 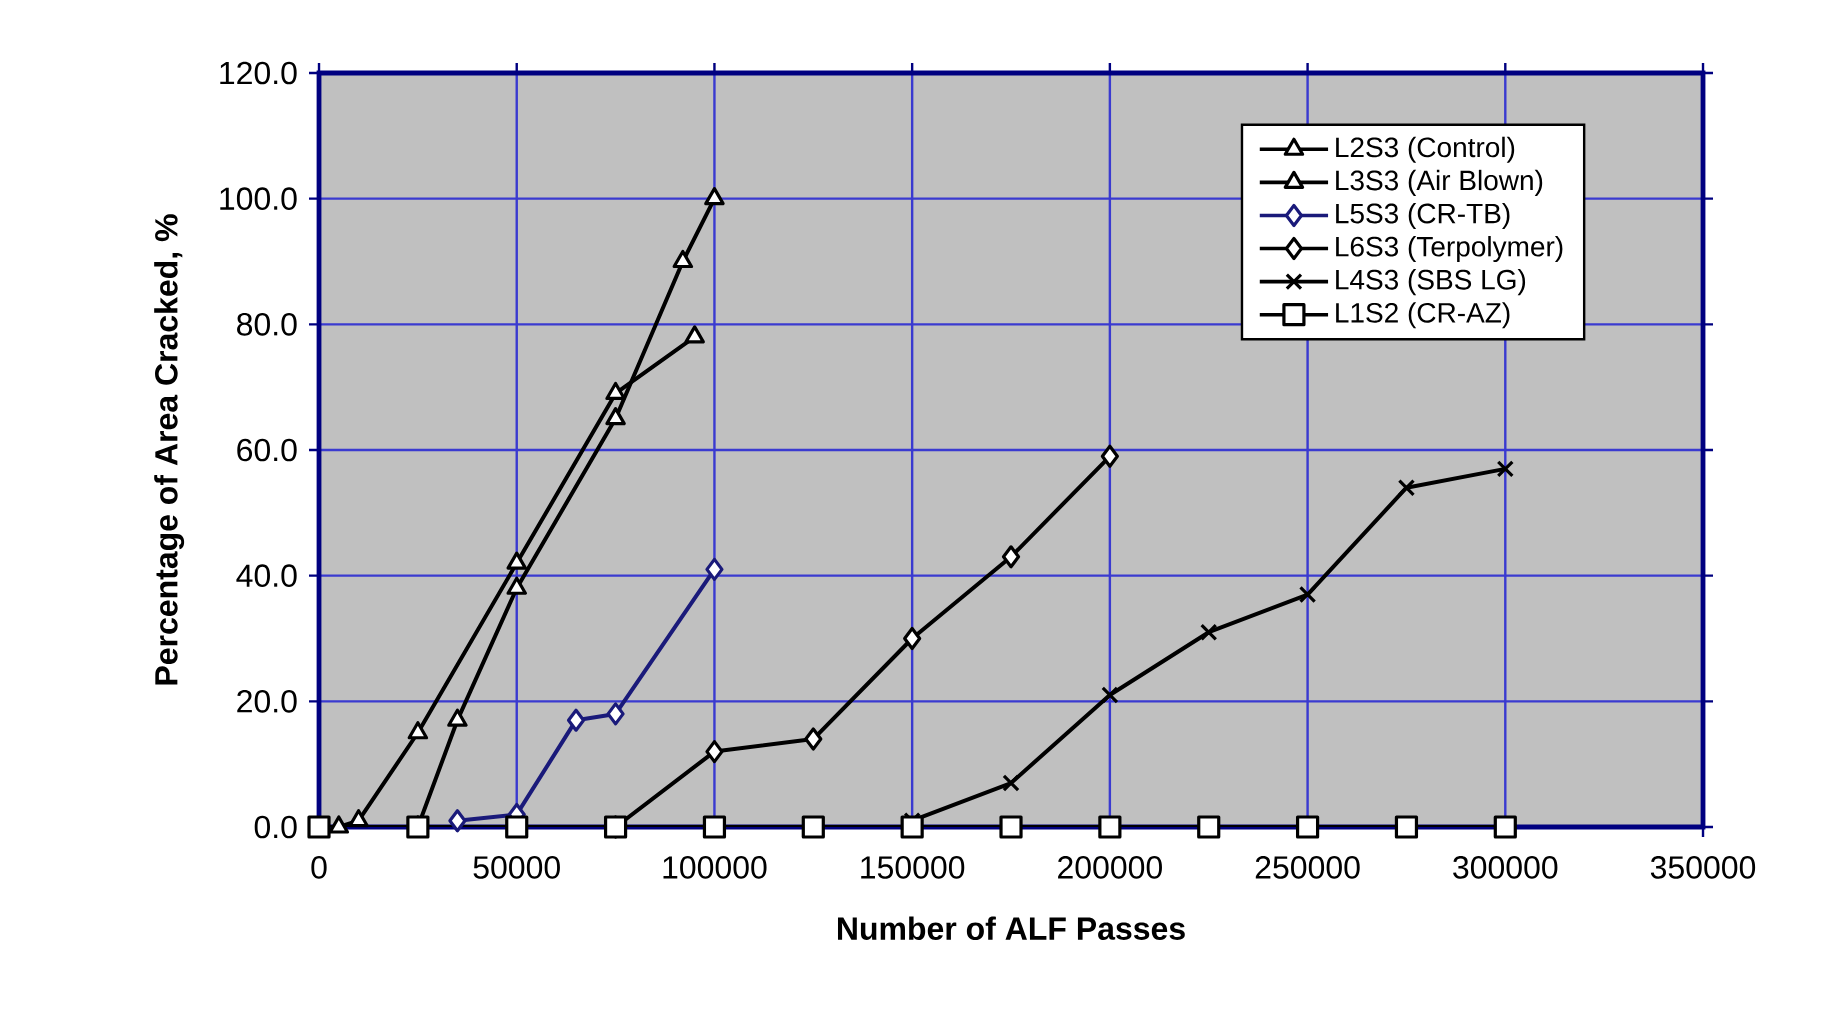 I want to click on y-tick-label: 80.0, so click(x=267, y=324).